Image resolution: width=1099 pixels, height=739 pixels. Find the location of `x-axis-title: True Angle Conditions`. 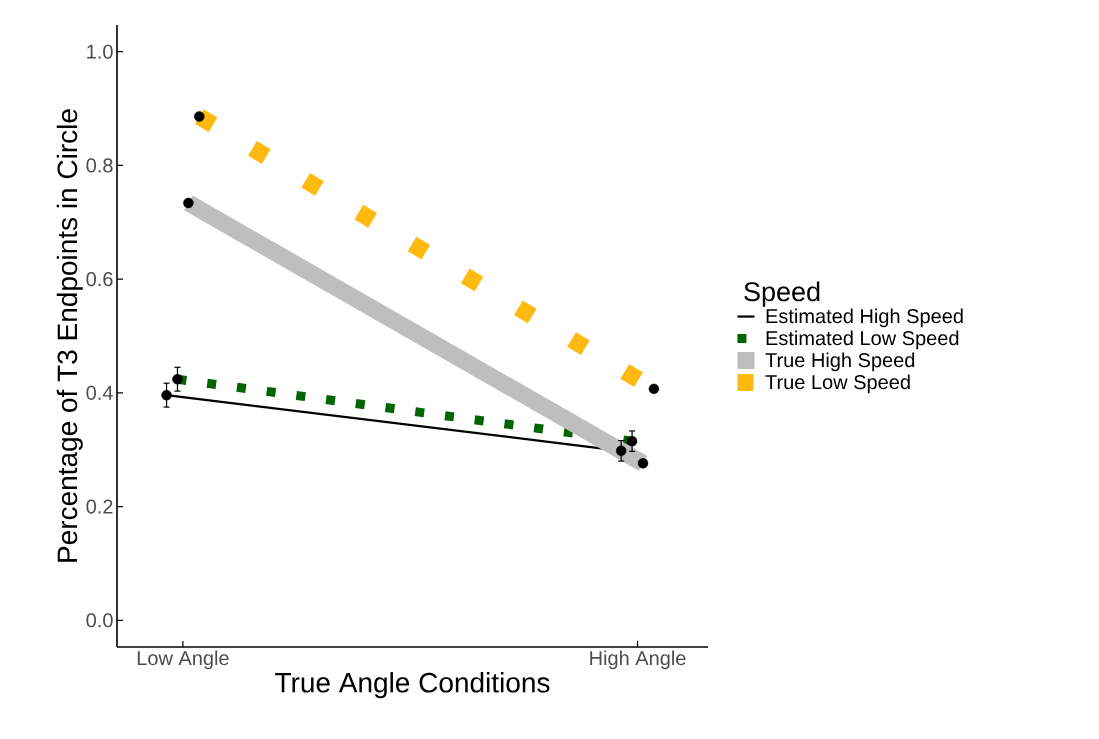

x-axis-title: True Angle Conditions is located at coordinates (412, 685).